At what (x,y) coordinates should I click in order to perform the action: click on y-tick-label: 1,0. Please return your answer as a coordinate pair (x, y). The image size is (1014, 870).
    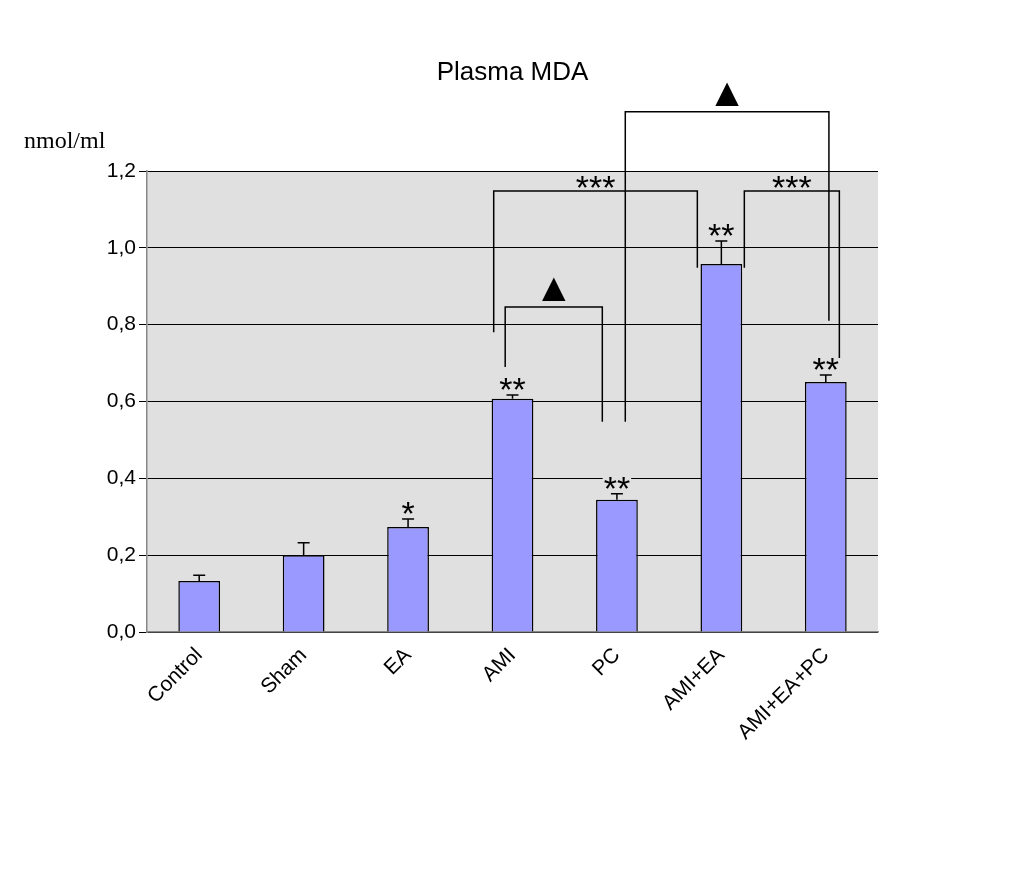
    Looking at the image, I should click on (121, 246).